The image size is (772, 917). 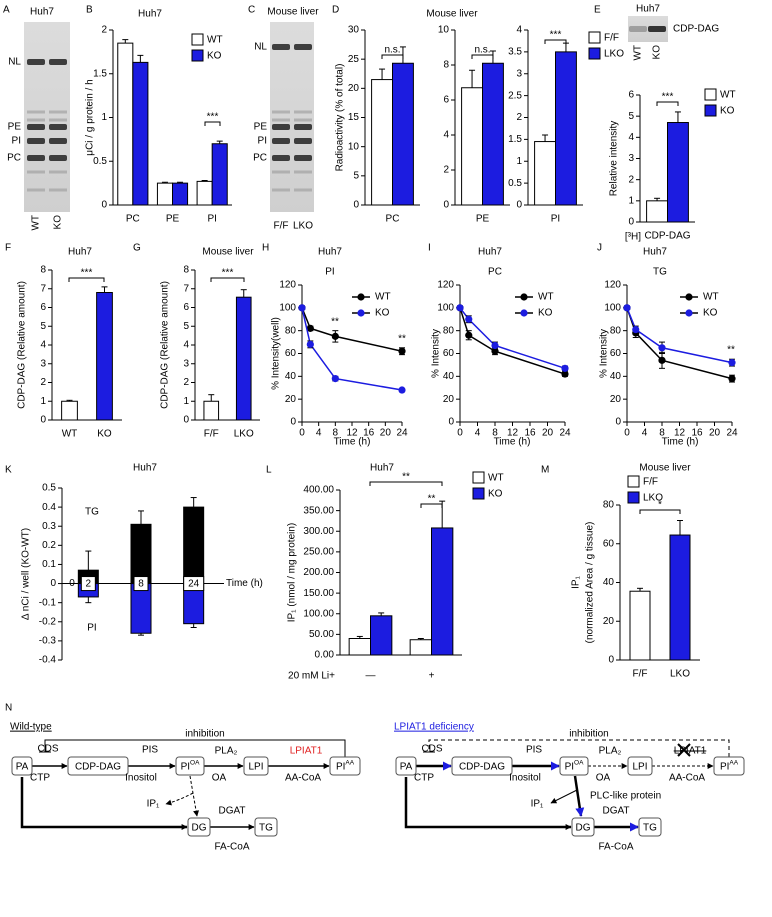 What do you see at coordinates (639, 766) in the screenshot?
I see `node-text: LPI` at bounding box center [639, 766].